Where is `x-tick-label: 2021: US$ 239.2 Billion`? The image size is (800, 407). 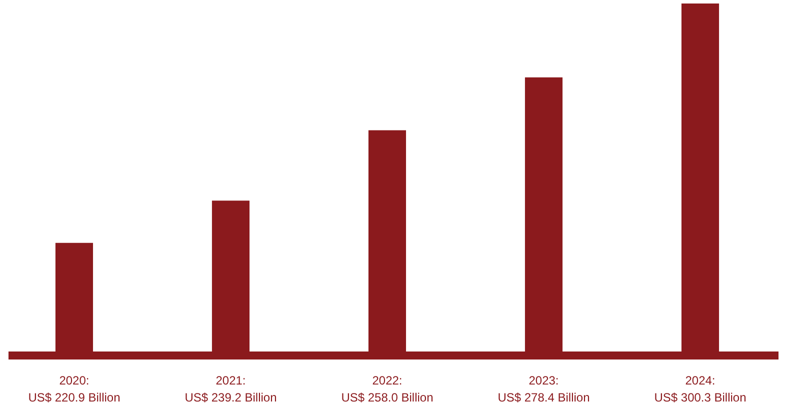 x-tick-label: 2021: US$ 239.2 Billion is located at coordinates (230, 389).